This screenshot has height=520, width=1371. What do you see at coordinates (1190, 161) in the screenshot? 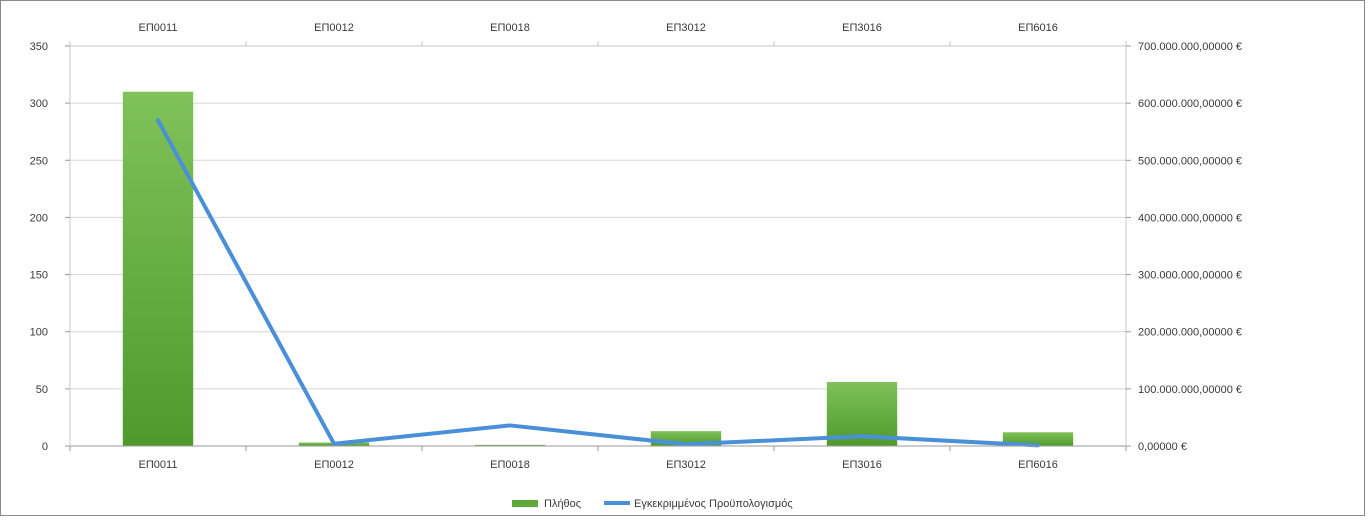
I see `y-right-tick-label: 500.000.000,00000 €` at bounding box center [1190, 161].